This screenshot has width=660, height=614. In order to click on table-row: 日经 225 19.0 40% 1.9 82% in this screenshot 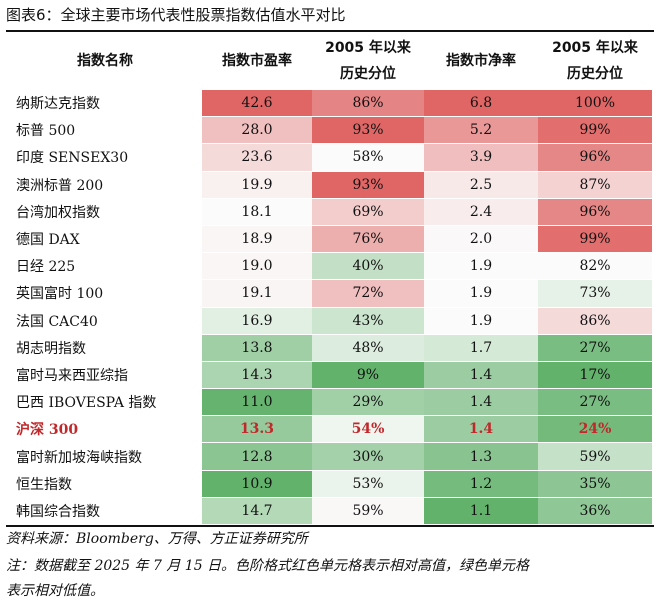, I will do `click(330, 266)`.